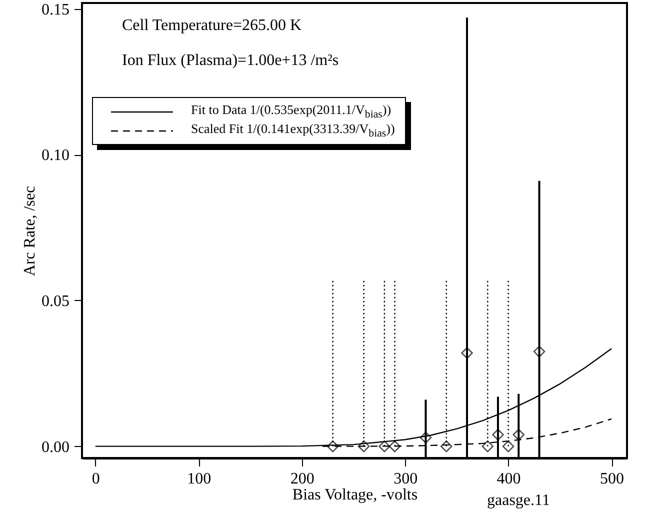  I want to click on y-tick-label: 0.05, so click(56, 301).